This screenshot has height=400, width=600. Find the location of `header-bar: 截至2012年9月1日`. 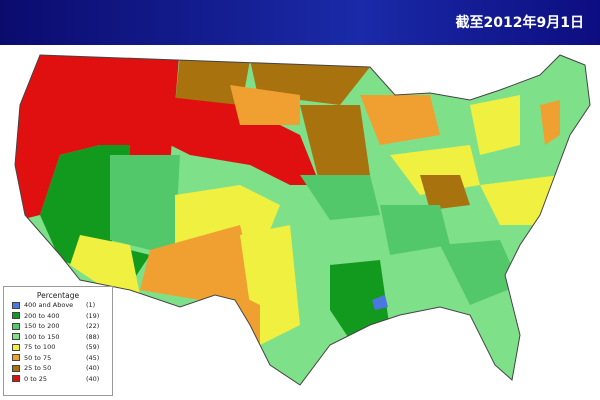

header-bar: 截至2012年9月1日 is located at coordinates (300, 22).